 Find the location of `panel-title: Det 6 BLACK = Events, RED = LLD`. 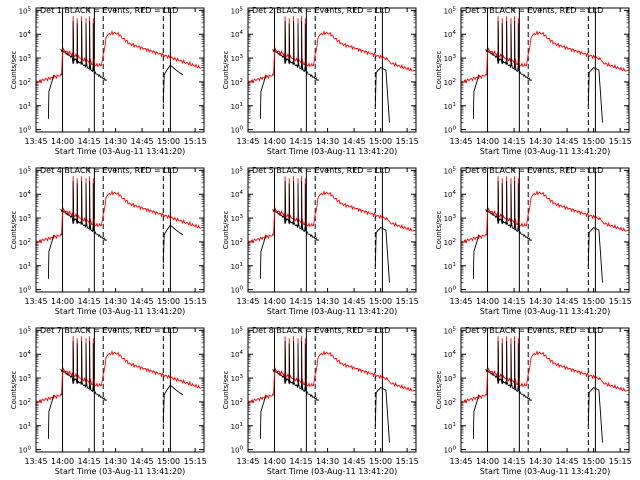

panel-title: Det 6 BLACK = Events, RED = LLD is located at coordinates (534, 170).